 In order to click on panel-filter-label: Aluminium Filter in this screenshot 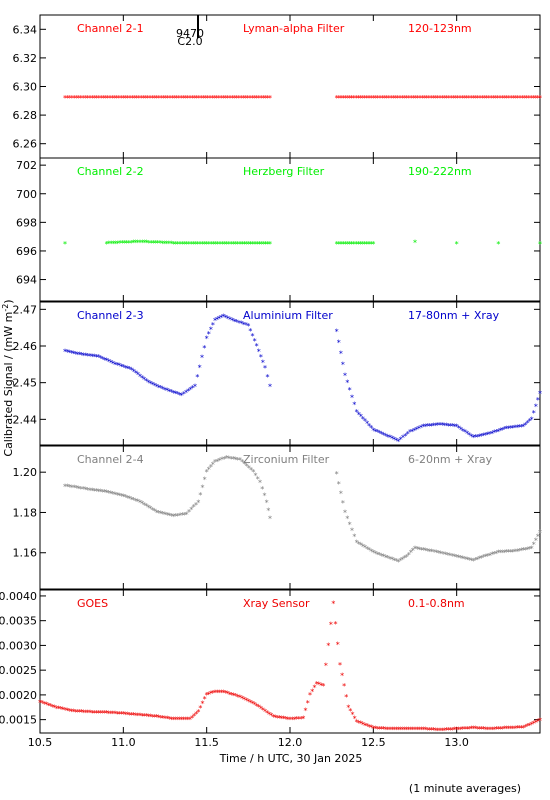, I will do `click(288, 315)`.